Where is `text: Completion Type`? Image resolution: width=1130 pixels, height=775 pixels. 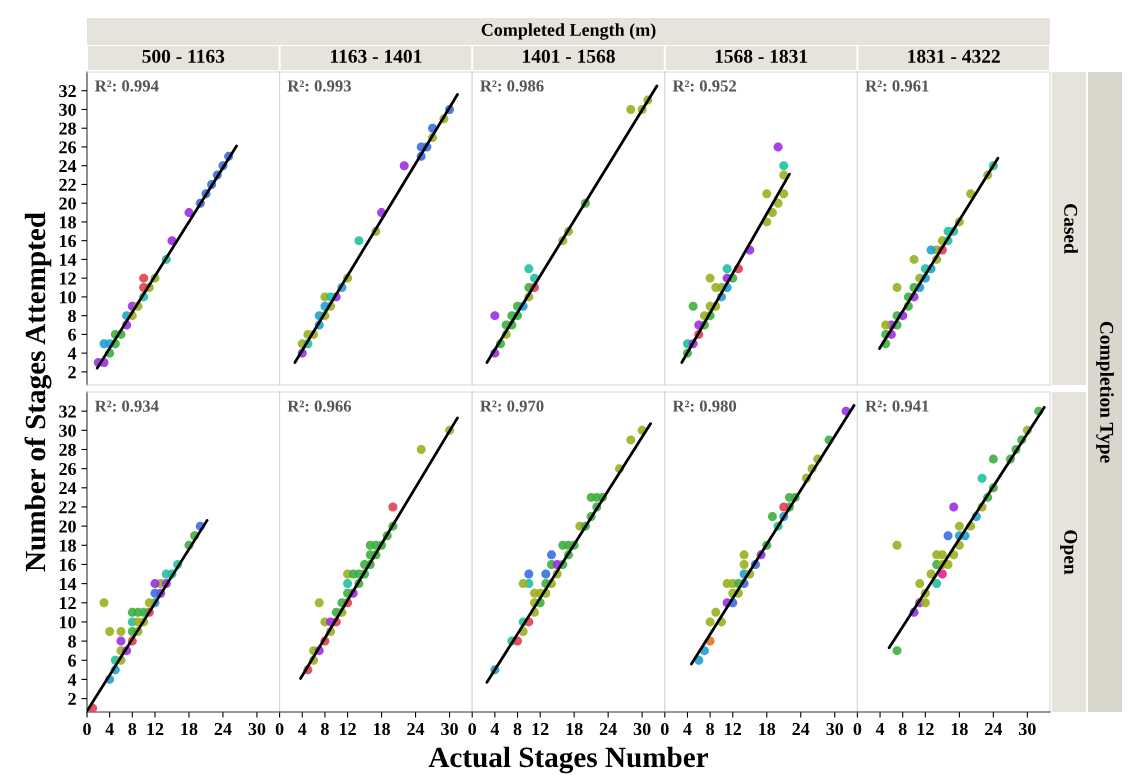
text: Completion Type is located at coordinates (1105, 392).